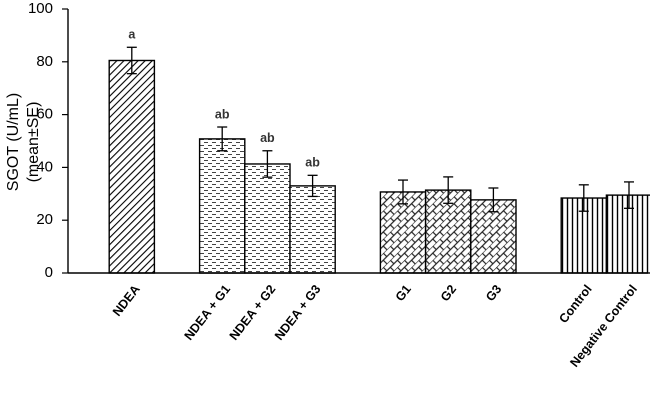  Describe the element at coordinates (253, 312) in the screenshot. I see `x-tick-label: NDEA + G2` at that location.